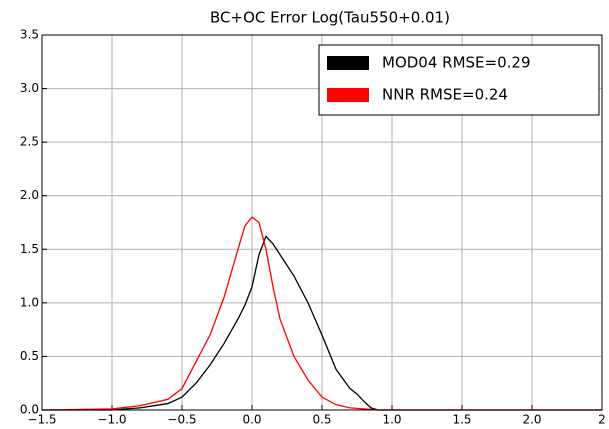  What do you see at coordinates (29, 35) in the screenshot?
I see `y-tick-label: 3.5` at bounding box center [29, 35].